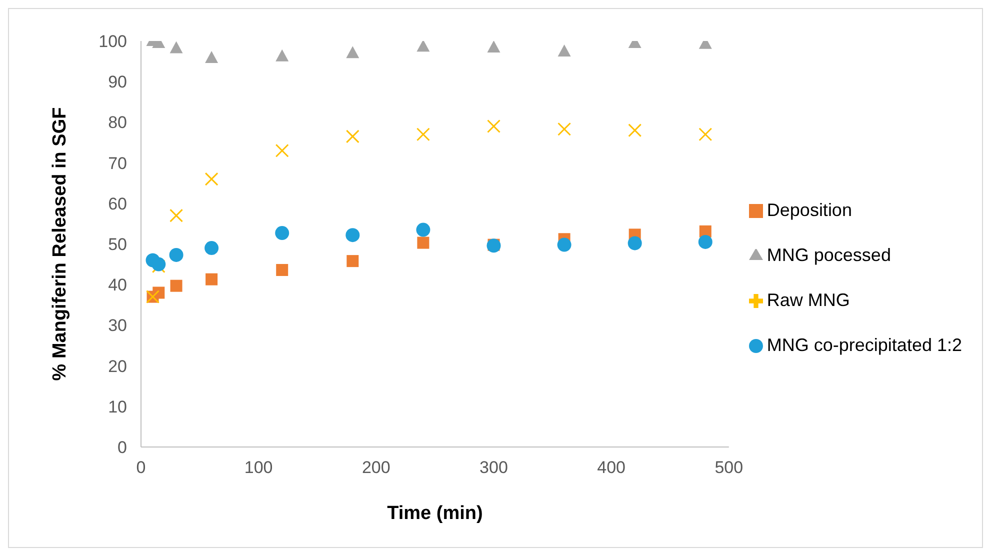 The width and height of the screenshot is (995, 558). What do you see at coordinates (141, 468) in the screenshot?
I see `x-tick-label: 0` at bounding box center [141, 468].